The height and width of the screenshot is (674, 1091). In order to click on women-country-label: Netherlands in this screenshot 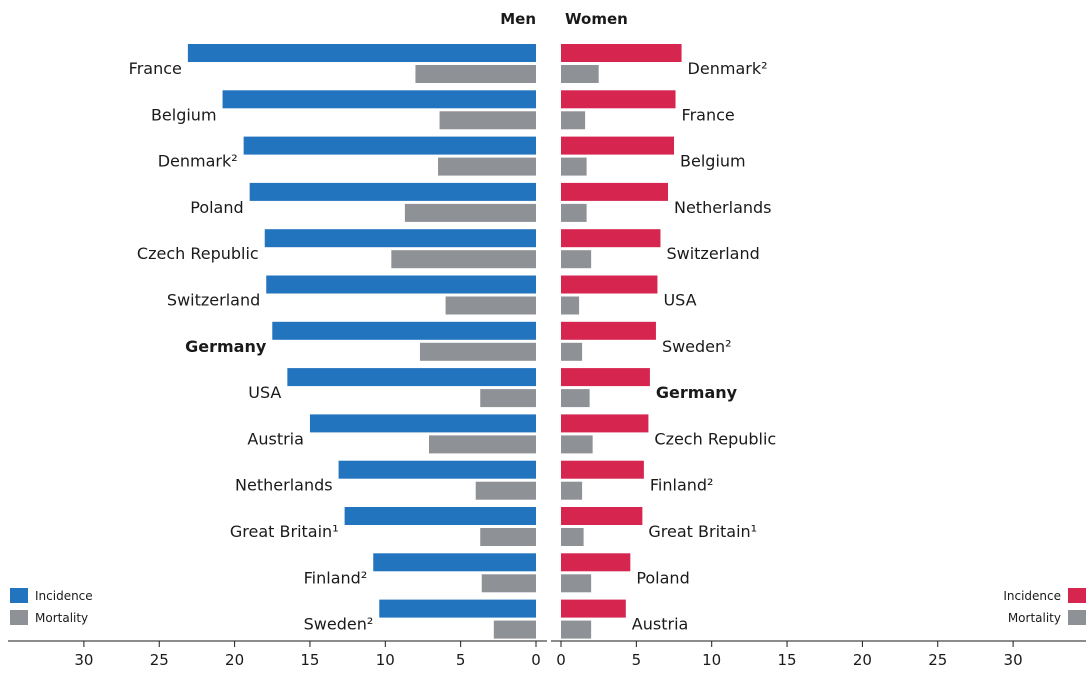, I will do `click(723, 207)`.